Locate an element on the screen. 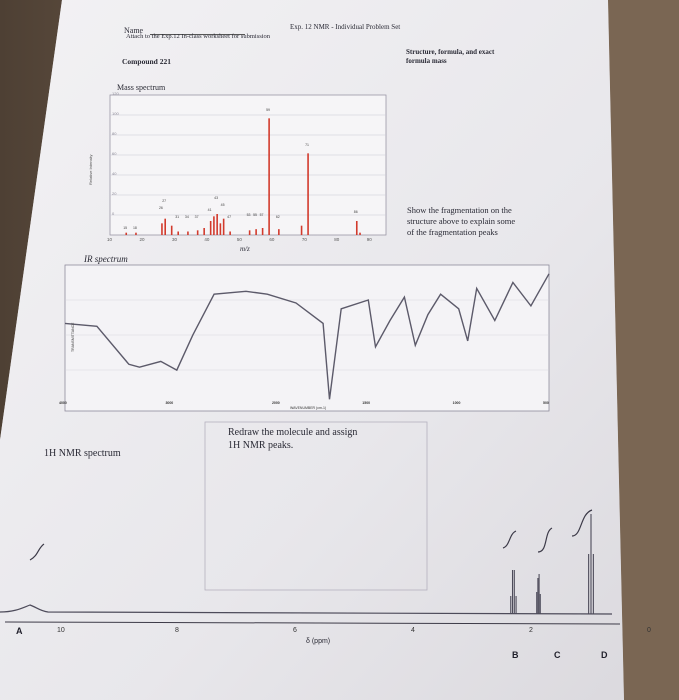 This screenshot has width=679, height=700. ms-peak-label: 26 is located at coordinates (160, 207).